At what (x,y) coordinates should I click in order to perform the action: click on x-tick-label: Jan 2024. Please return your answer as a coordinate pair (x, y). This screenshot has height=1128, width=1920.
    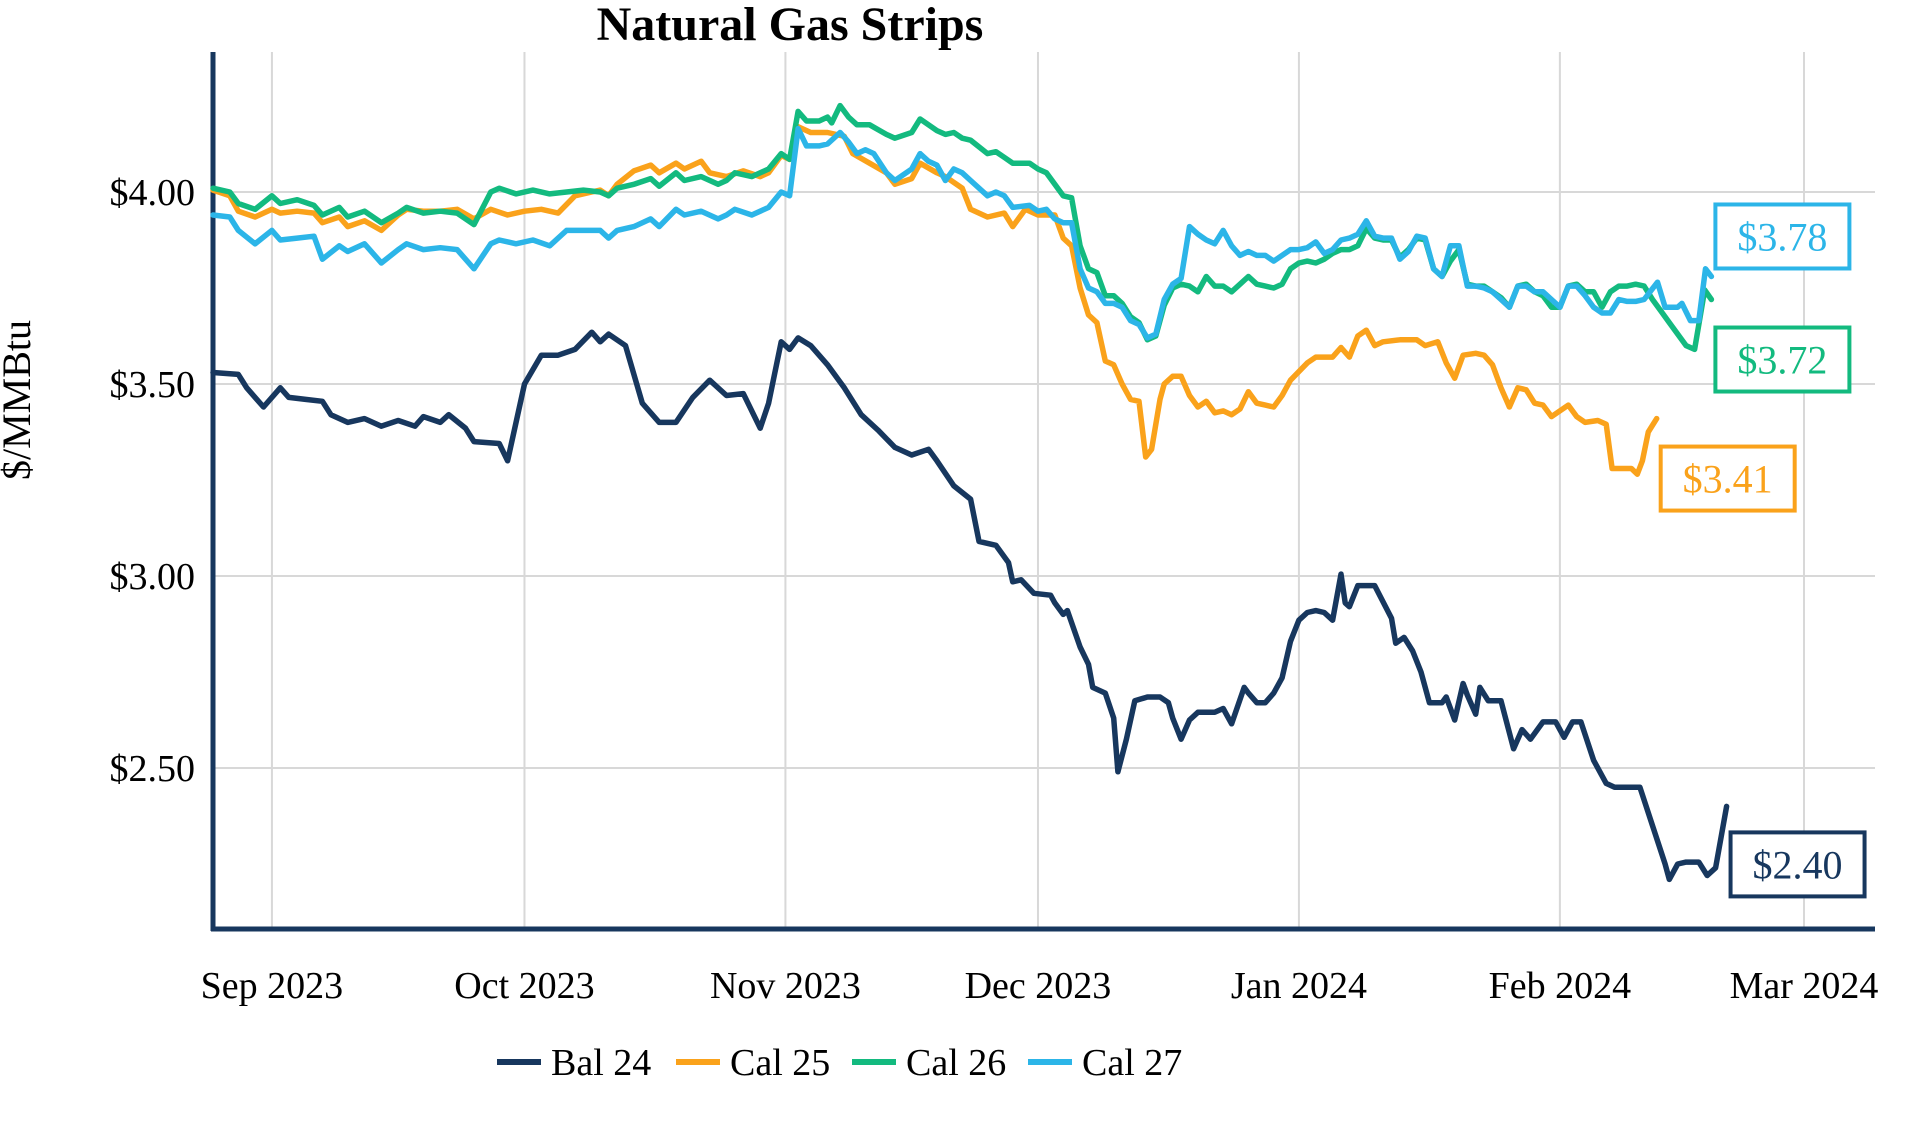
    Looking at the image, I should click on (1299, 986).